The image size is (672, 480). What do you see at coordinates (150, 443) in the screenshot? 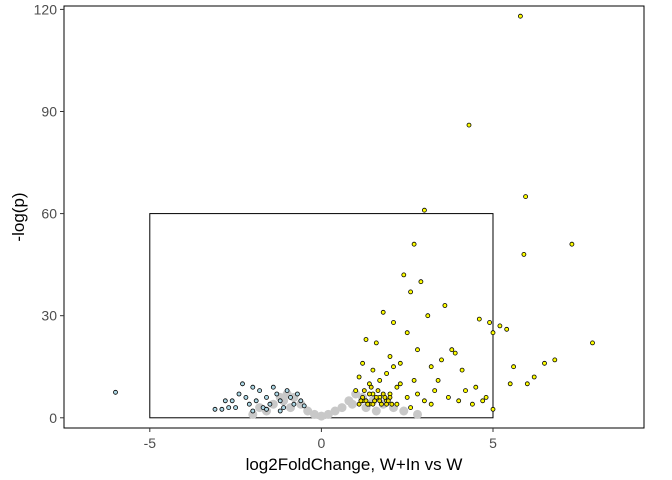
I see `x-tick-label: -5` at bounding box center [150, 443].